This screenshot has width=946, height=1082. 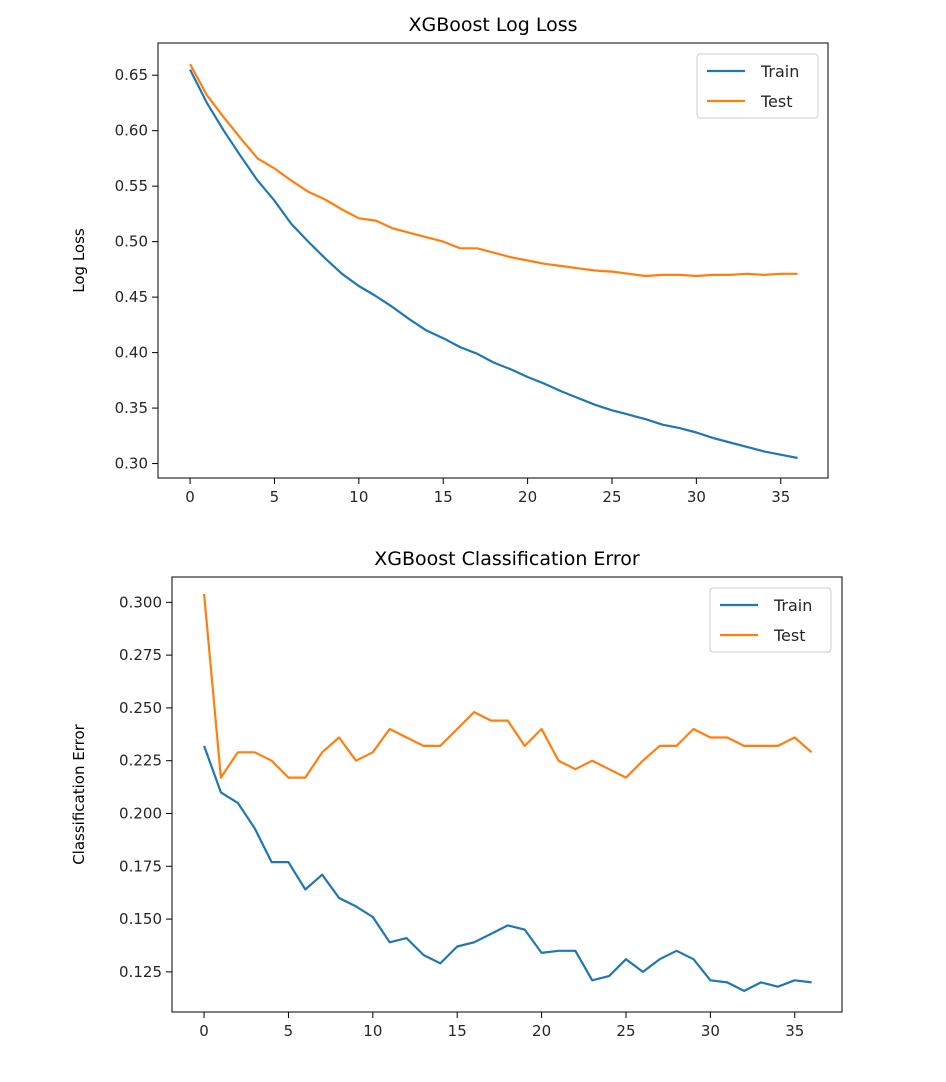 I want to click on y-tick-label: 0.150, so click(x=140, y=919).